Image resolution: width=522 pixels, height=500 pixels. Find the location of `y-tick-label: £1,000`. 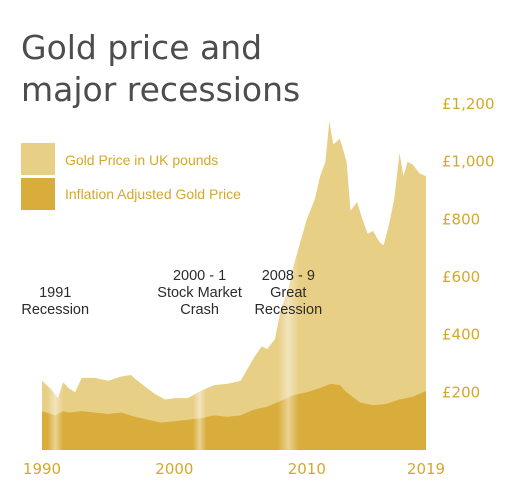

y-tick-label: £1,000 is located at coordinates (468, 162).